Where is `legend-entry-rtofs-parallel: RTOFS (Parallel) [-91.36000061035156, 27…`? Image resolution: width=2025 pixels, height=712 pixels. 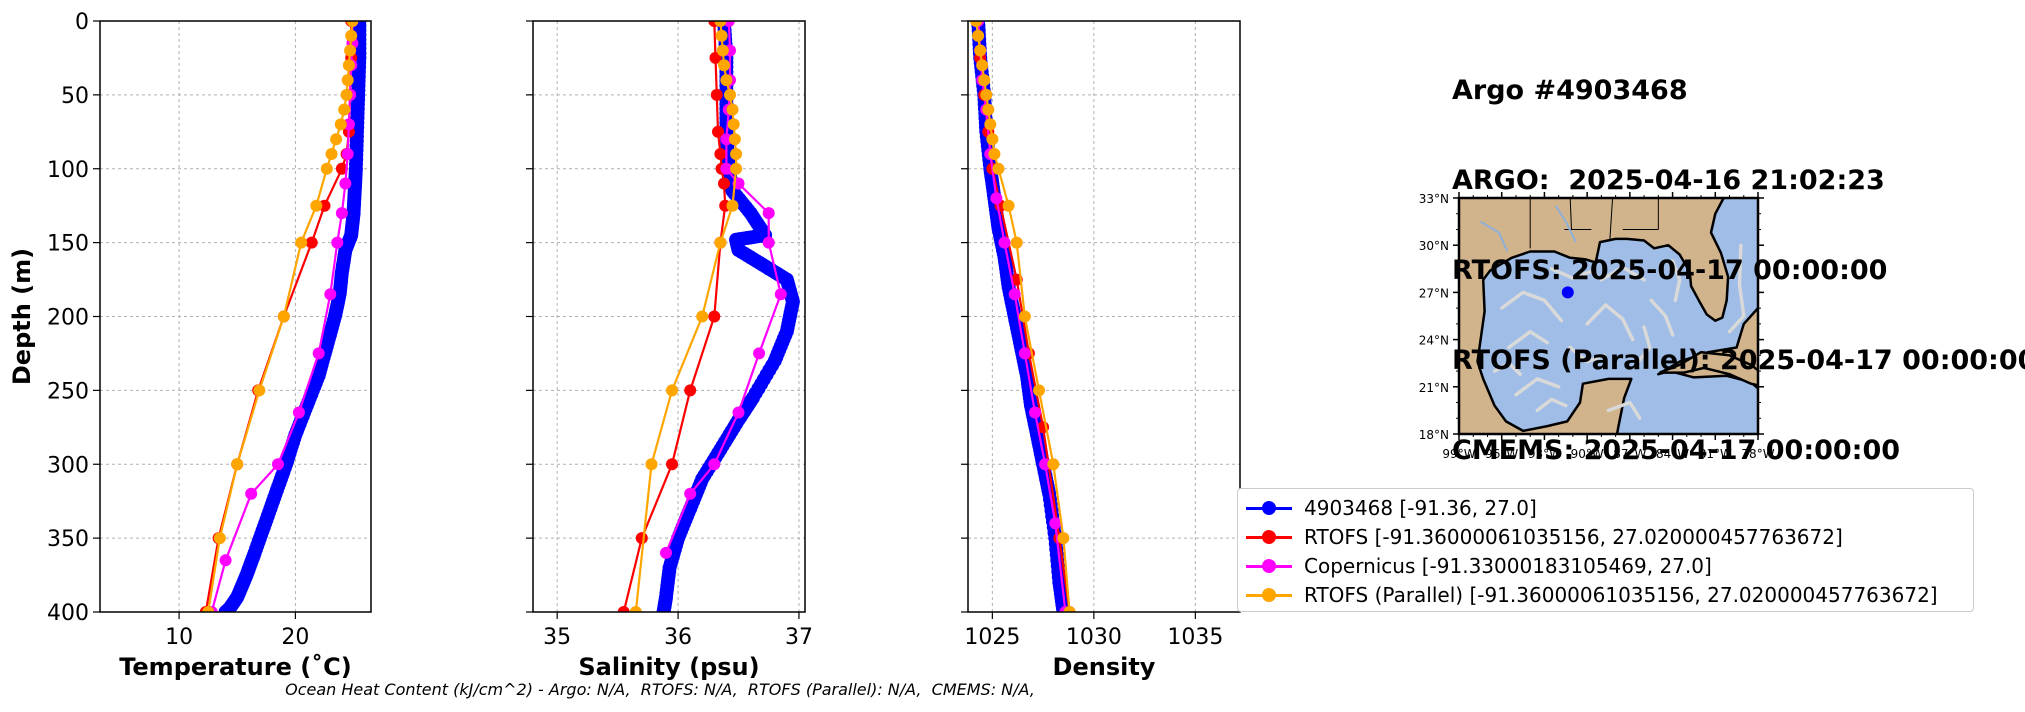 legend-entry-rtofs-parallel: RTOFS (Parallel) [-91.36000061035156, 27… is located at coordinates (1609, 594).